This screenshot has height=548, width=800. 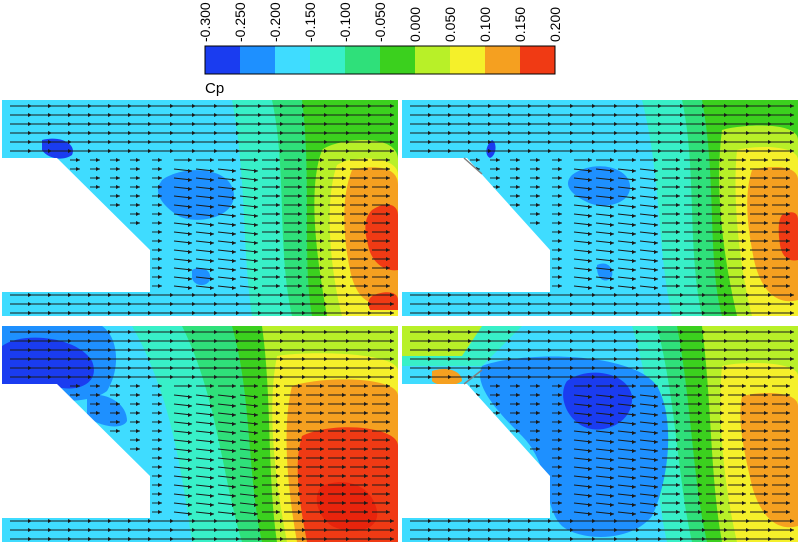 What do you see at coordinates (450, 24) in the screenshot?
I see `colorbar-tick-label: 0.050` at bounding box center [450, 24].